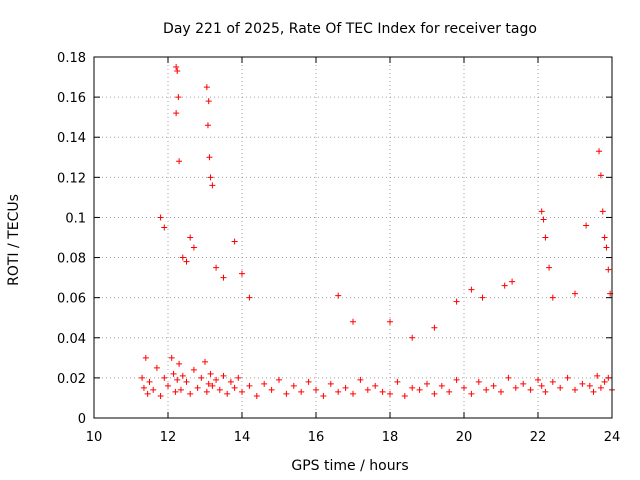 The height and width of the screenshot is (480, 640). Describe the element at coordinates (71, 58) in the screenshot. I see `y-tick-label: 0.18` at that location.